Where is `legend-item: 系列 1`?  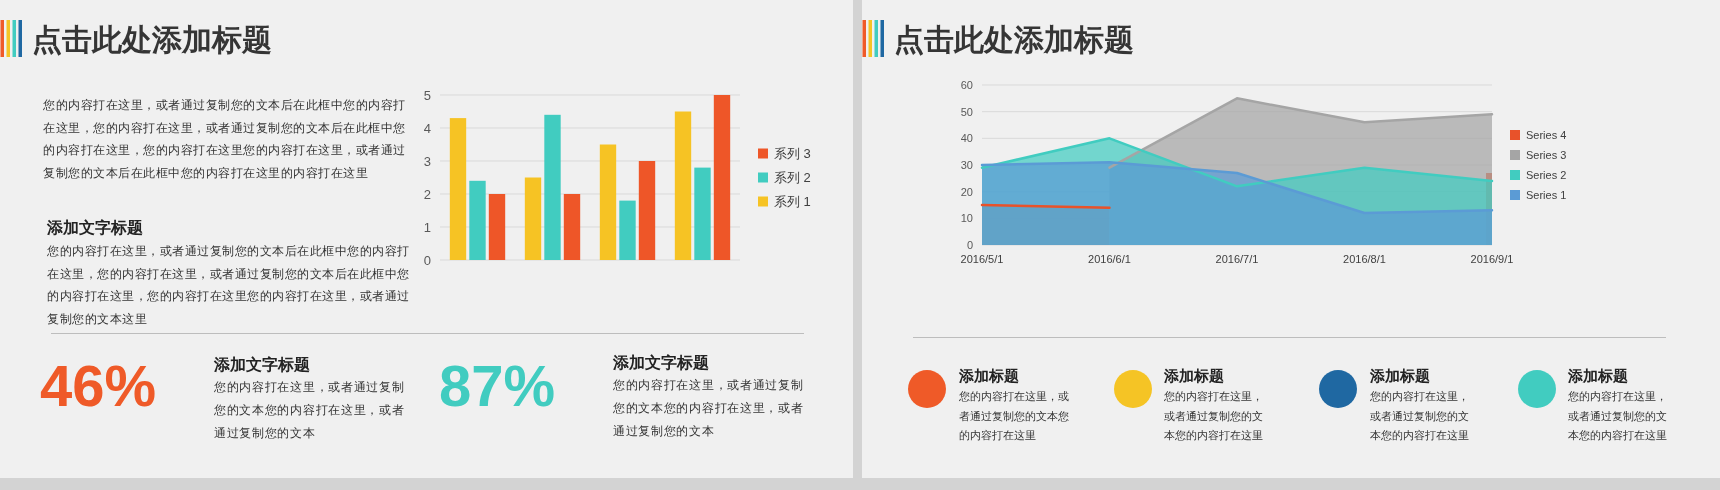
legend-item: 系列 1 is located at coordinates (784, 202).